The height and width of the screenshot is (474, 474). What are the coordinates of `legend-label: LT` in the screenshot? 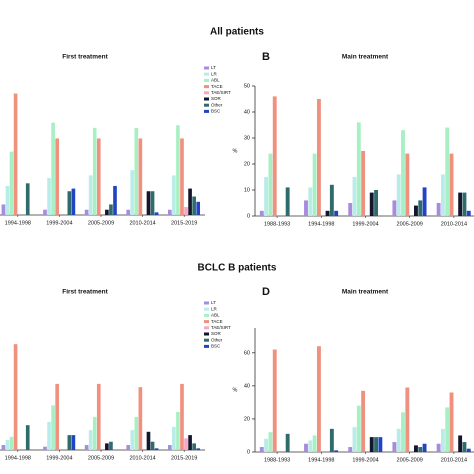 It's located at (213, 67).